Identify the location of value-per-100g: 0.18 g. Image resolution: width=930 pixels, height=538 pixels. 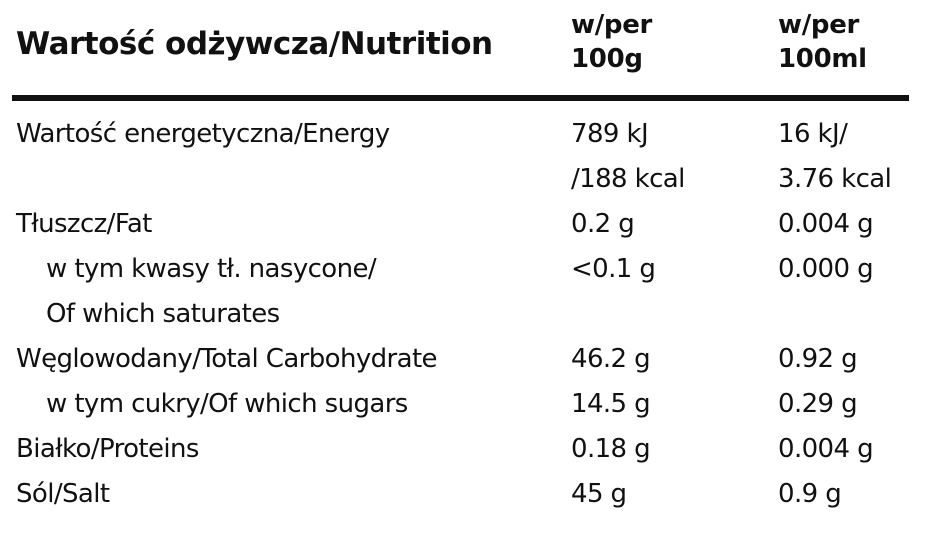
(611, 449).